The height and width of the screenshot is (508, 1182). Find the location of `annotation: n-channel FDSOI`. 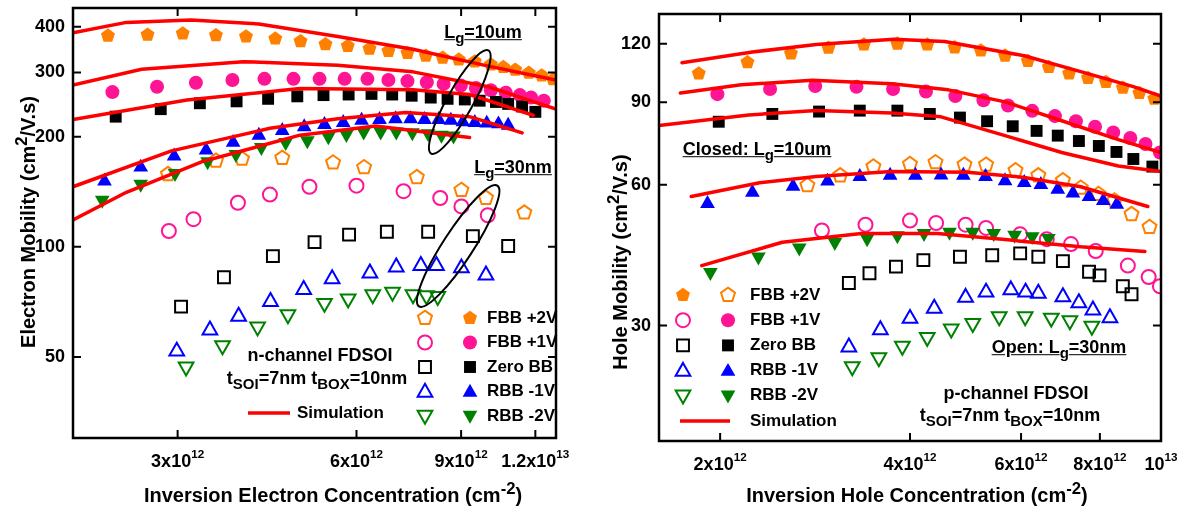

annotation: n-channel FDSOI is located at coordinates (320, 355).